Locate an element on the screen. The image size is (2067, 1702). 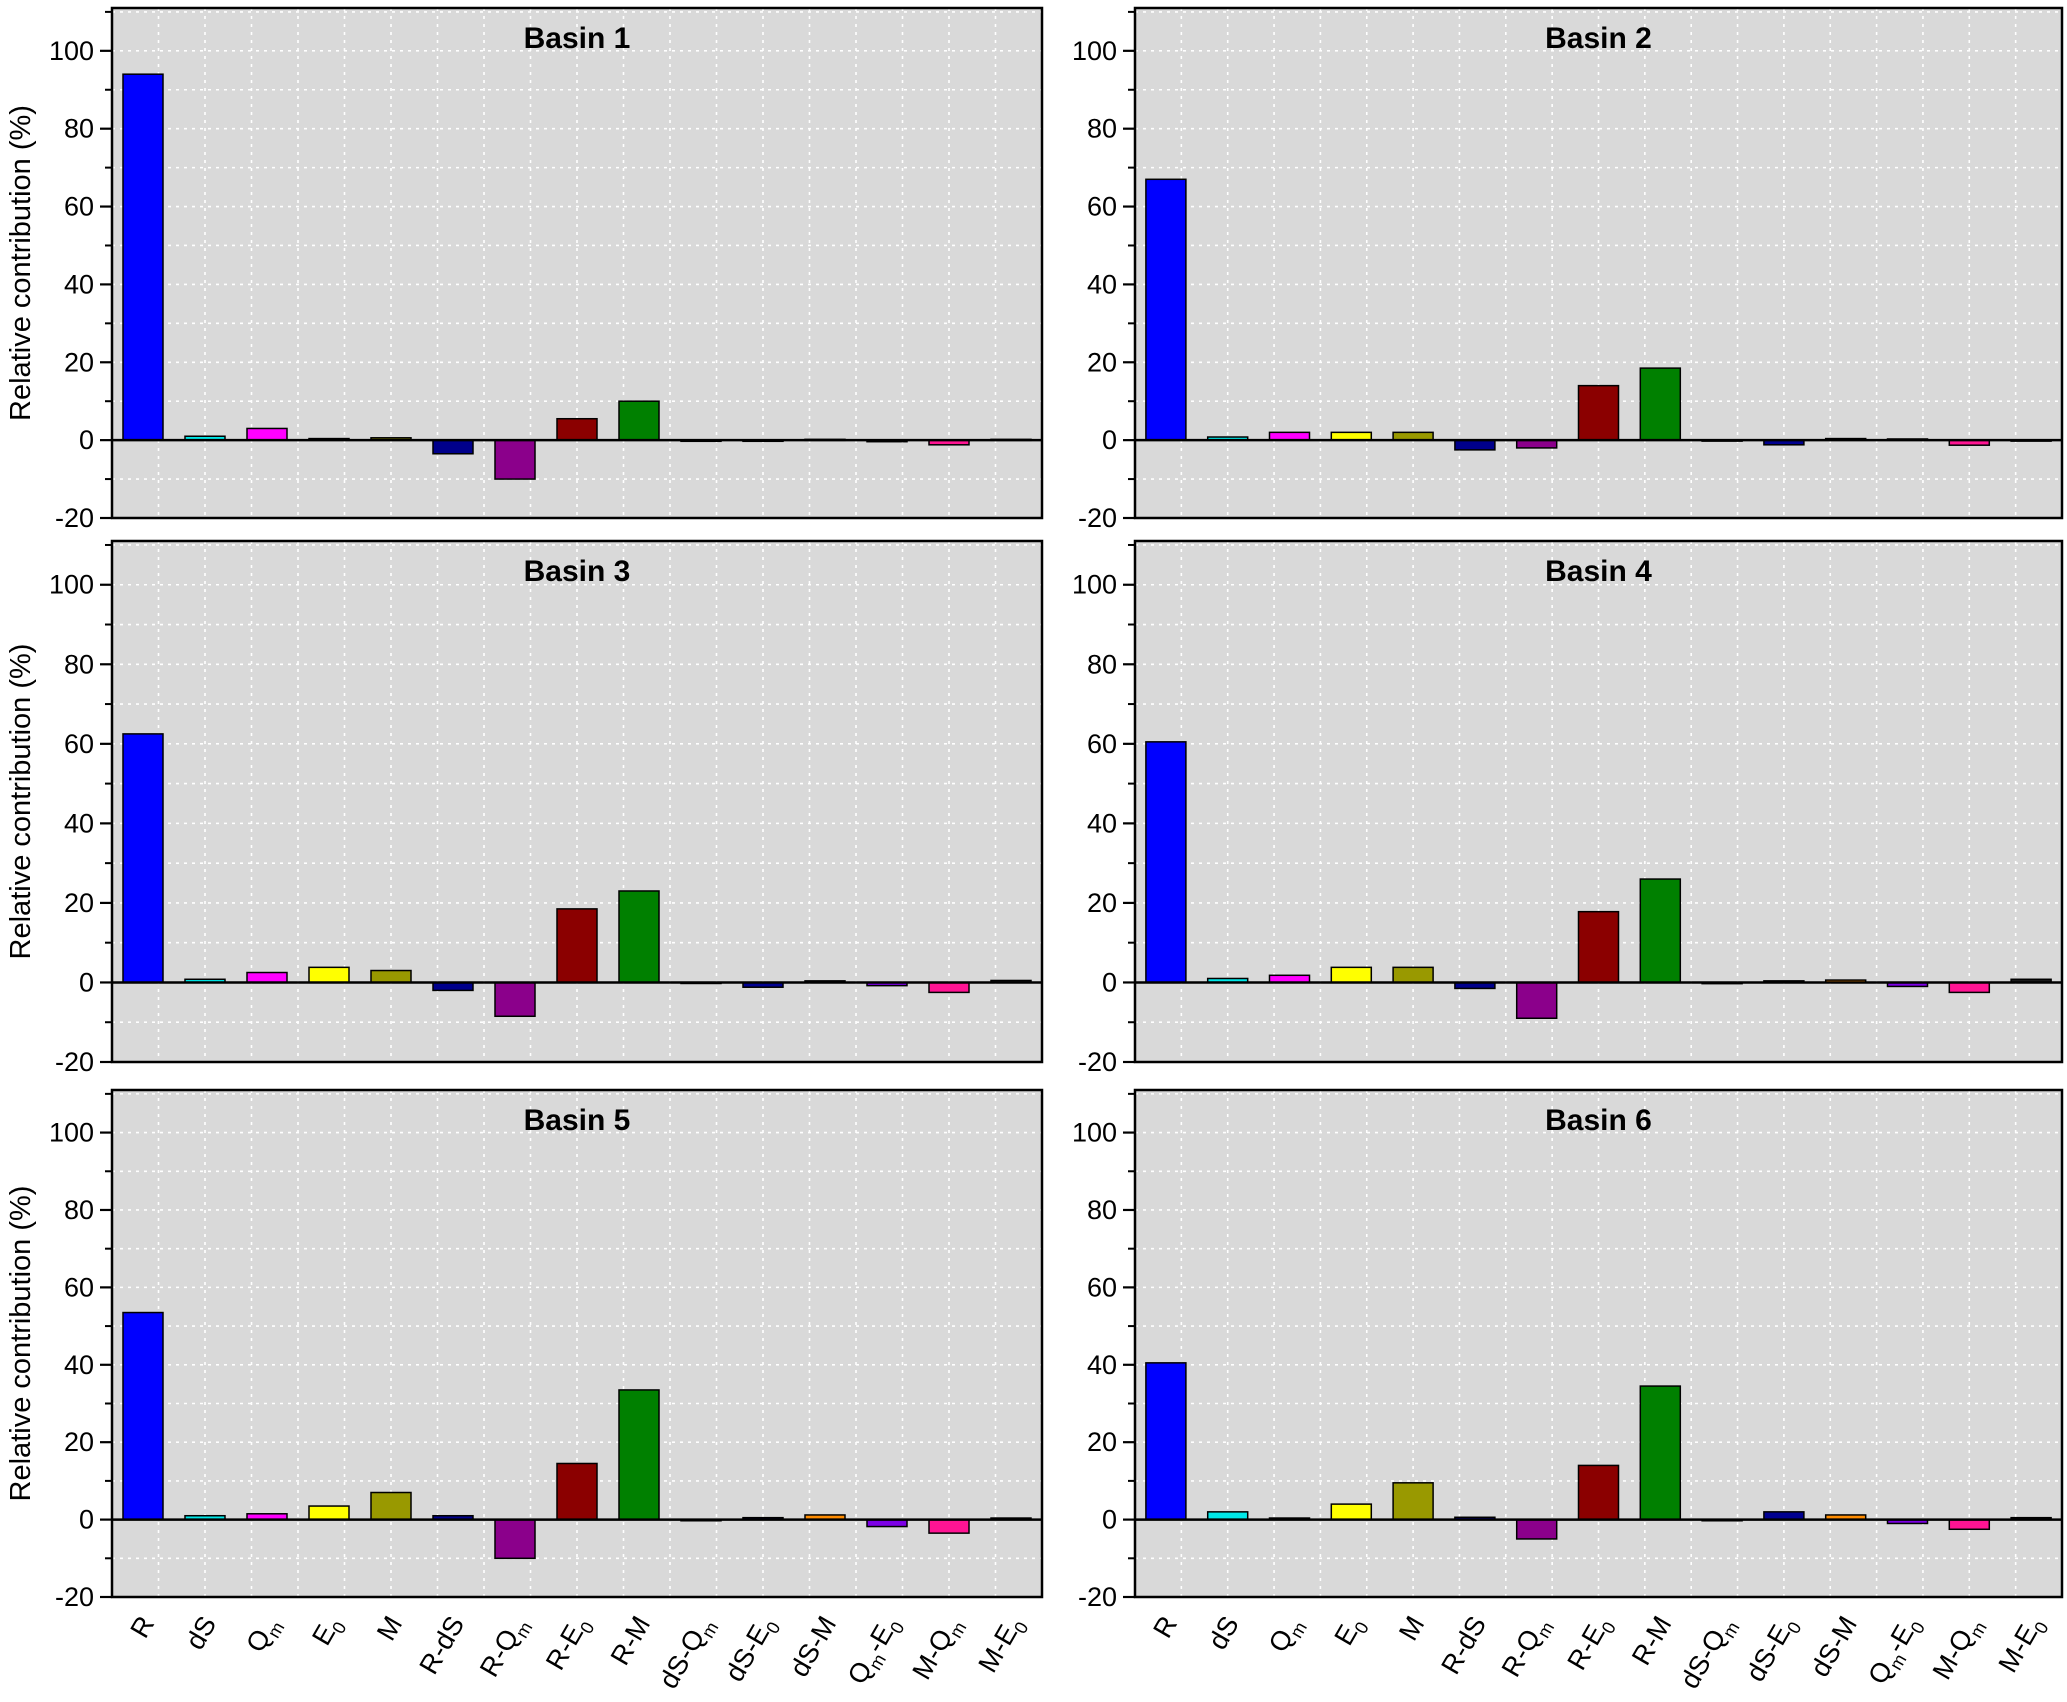
bar-R-dS is located at coordinates (1475, 445).